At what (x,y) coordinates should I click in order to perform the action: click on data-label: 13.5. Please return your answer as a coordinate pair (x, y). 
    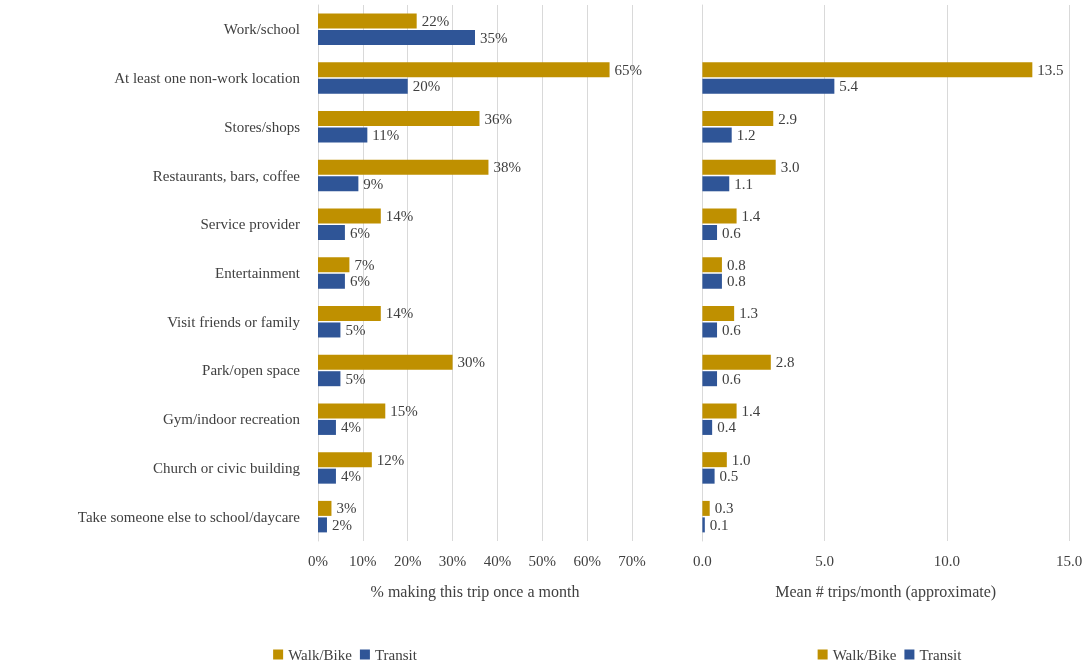
    Looking at the image, I should click on (1050, 69).